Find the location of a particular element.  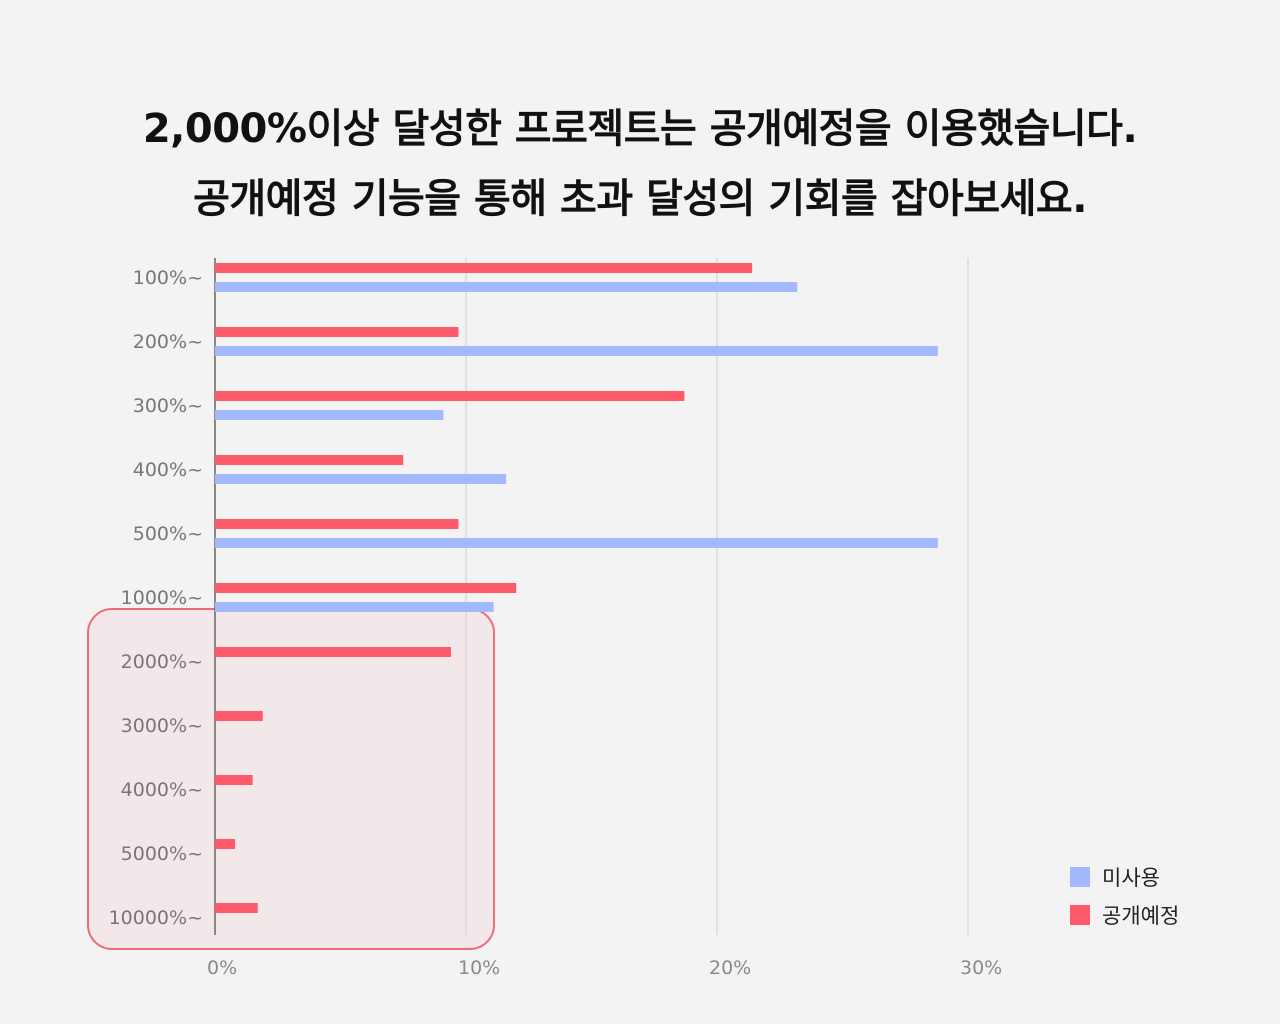

legend: 미사용 공개예정 is located at coordinates (1124, 900).